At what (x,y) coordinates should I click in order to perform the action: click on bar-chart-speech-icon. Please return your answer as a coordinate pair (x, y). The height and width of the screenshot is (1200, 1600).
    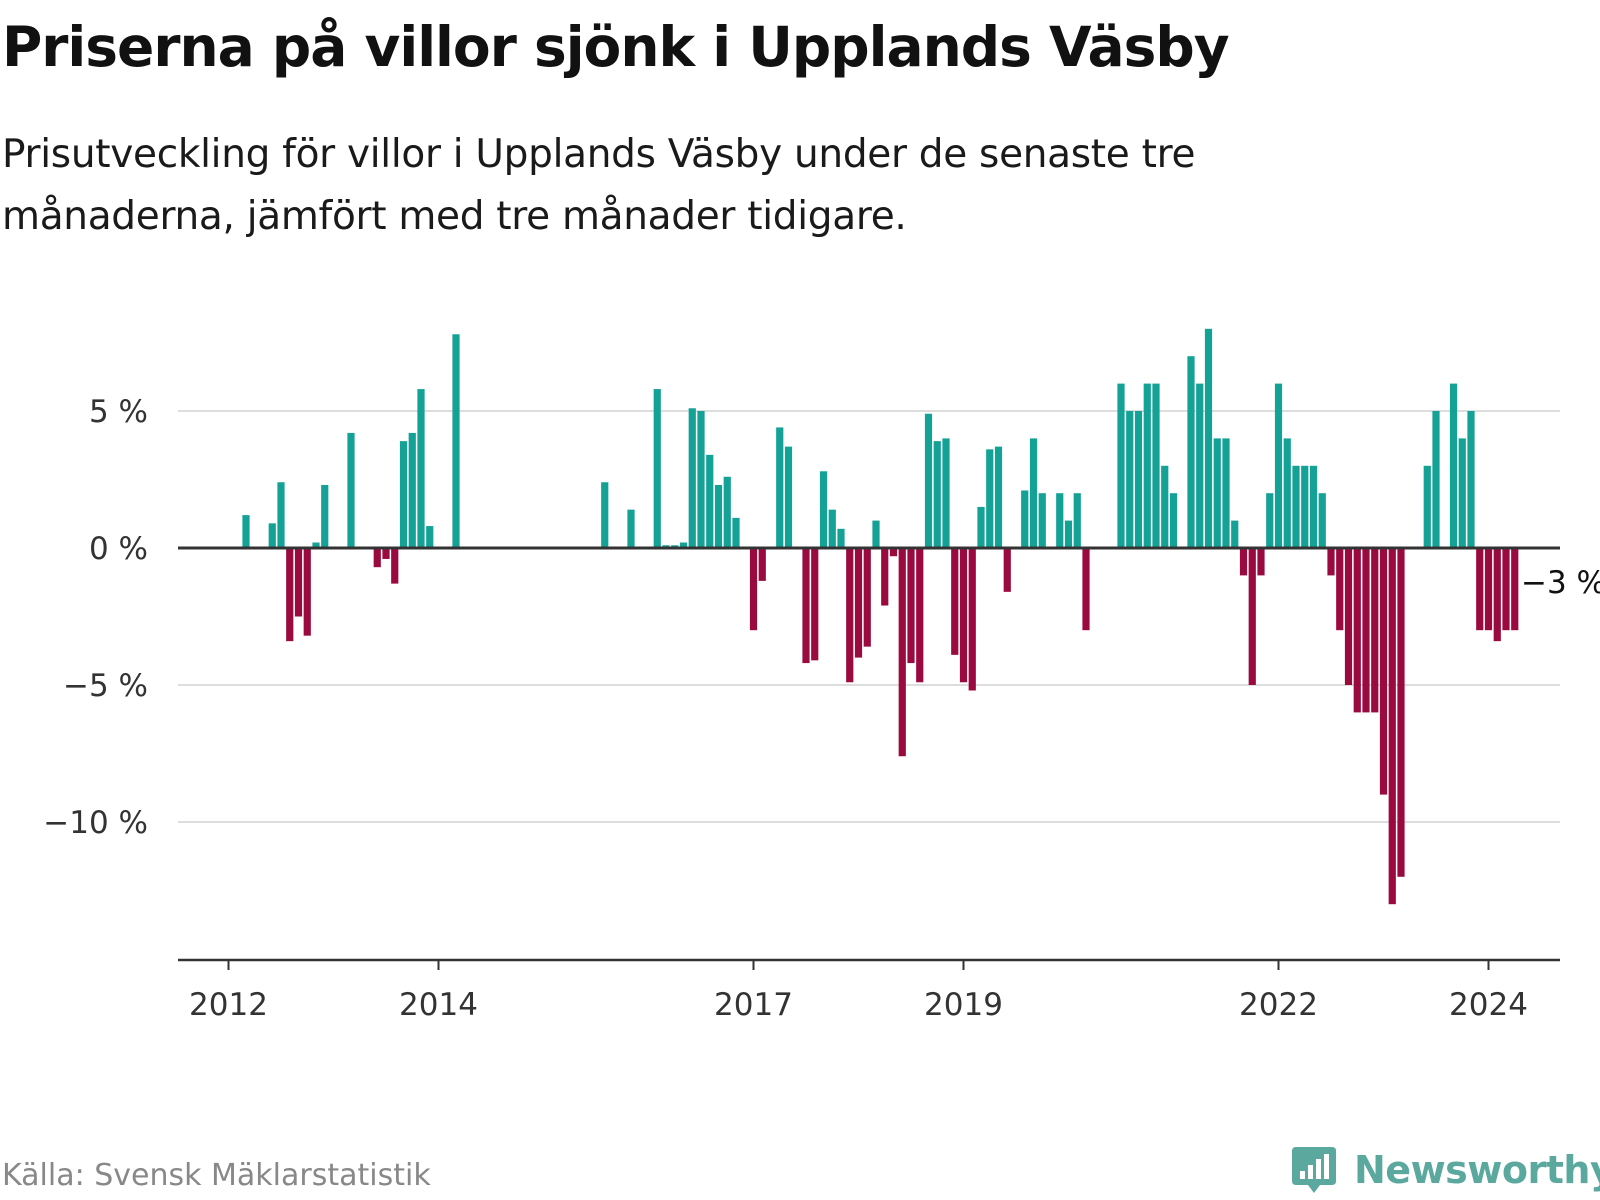
    Looking at the image, I should click on (1314, 1170).